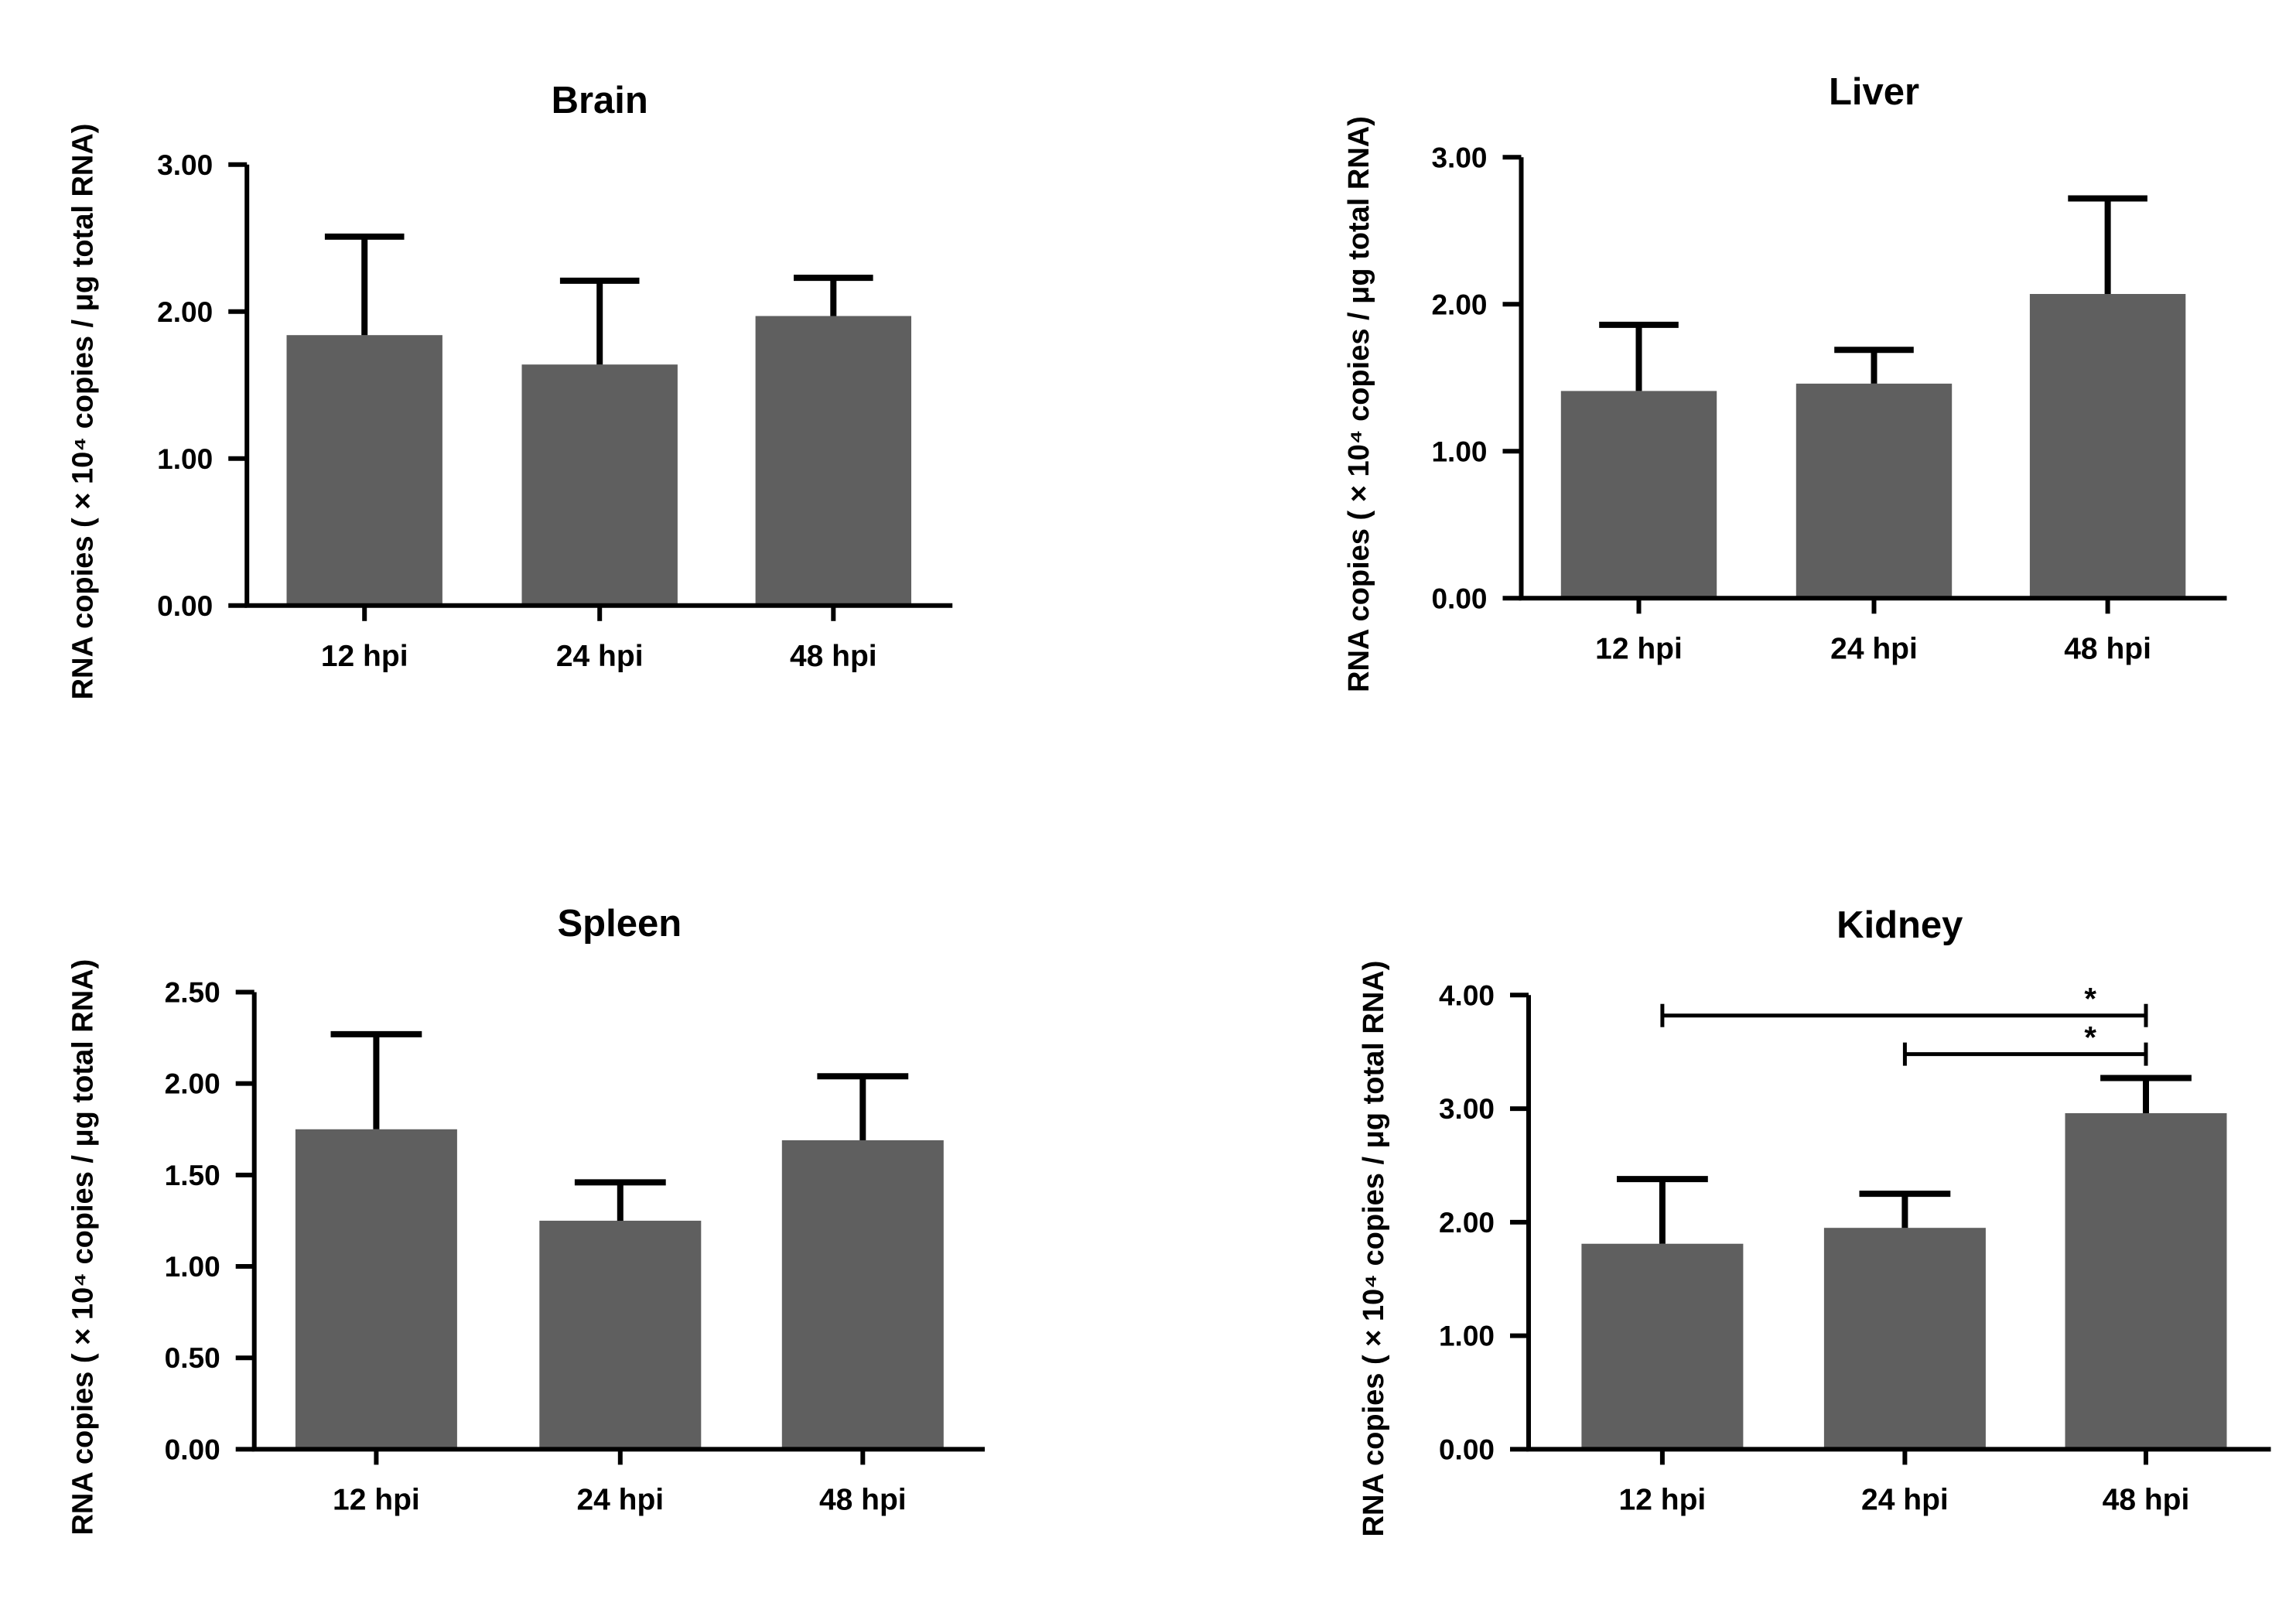  I want to click on chart-title: Spleen, so click(620, 924).